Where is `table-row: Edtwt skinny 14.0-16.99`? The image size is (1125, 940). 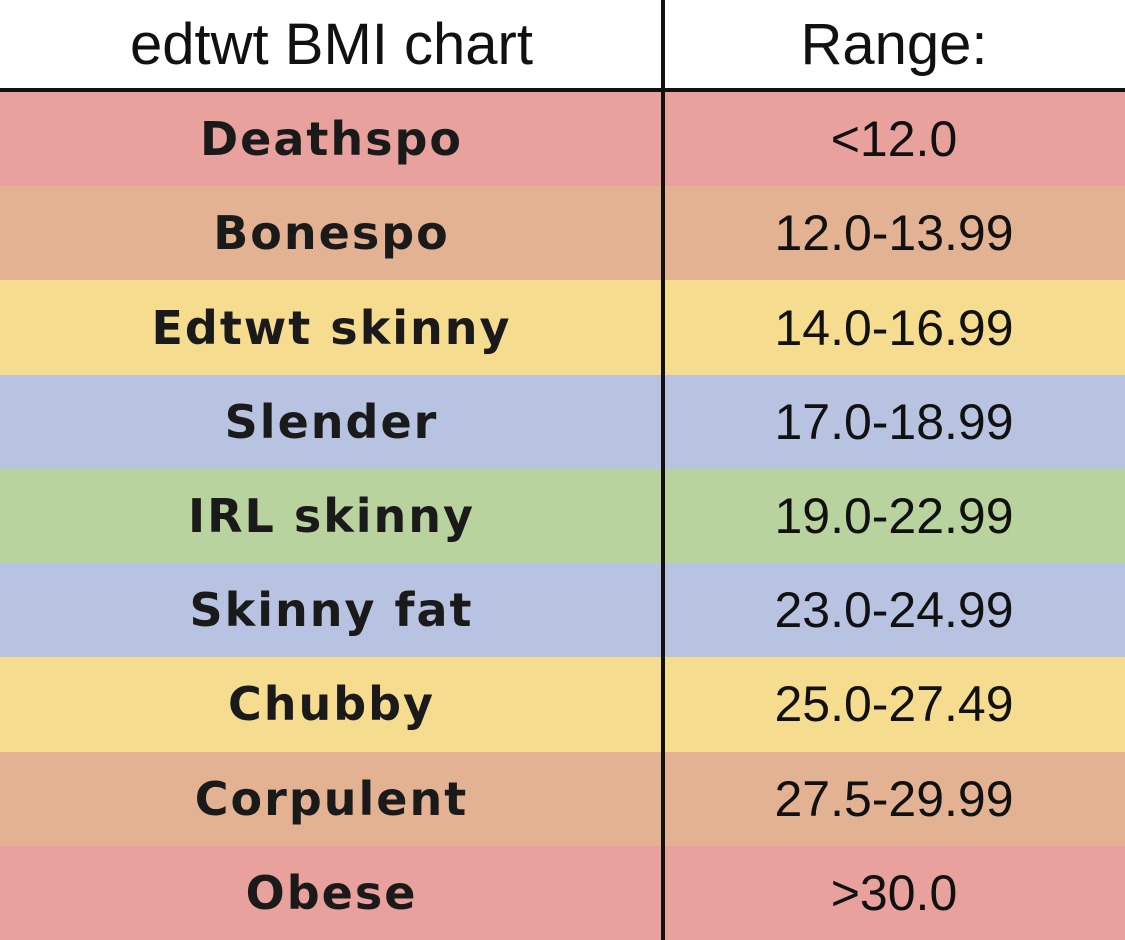 table-row: Edtwt skinny 14.0-16.99 is located at coordinates (562, 327).